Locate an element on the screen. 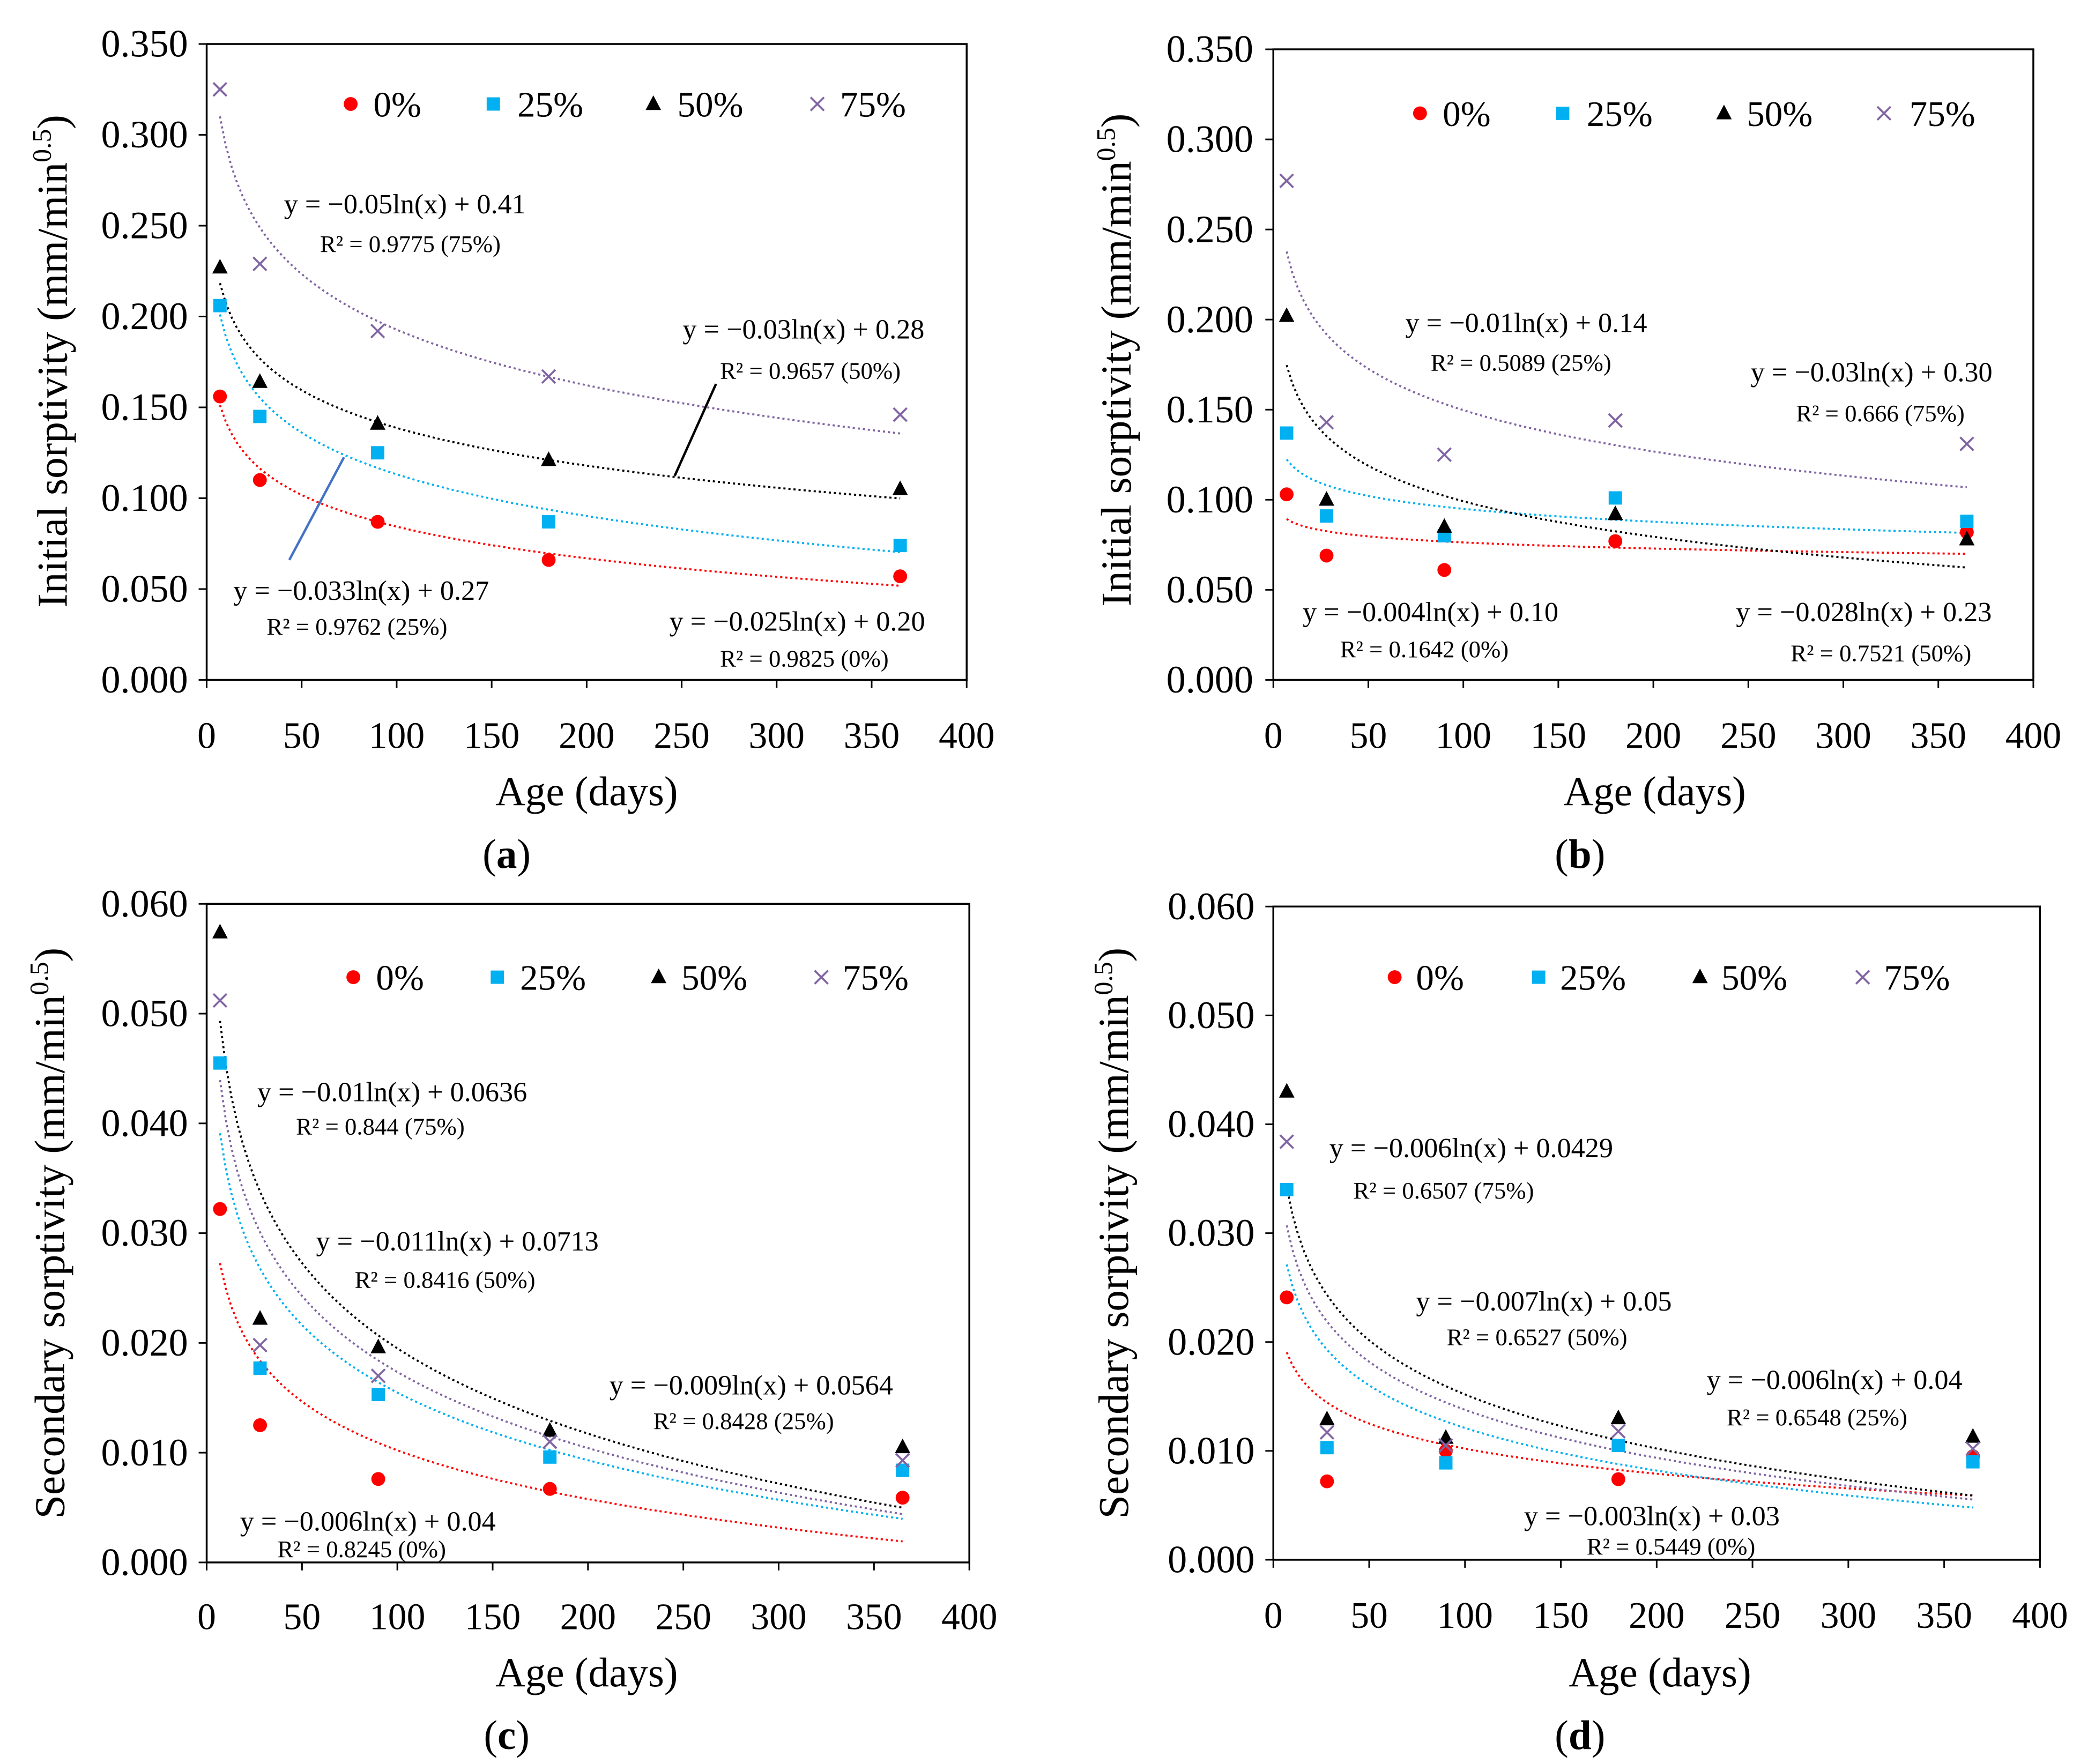 The height and width of the screenshot is (1764, 2080). r-squared-label: R² = 0.6507 (75%) is located at coordinates (1443, 1190).